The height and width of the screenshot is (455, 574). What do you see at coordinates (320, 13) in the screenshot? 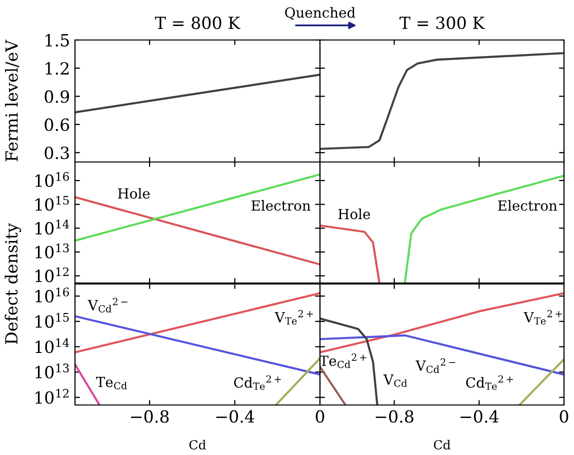
I see `text: Quenched` at bounding box center [320, 13].